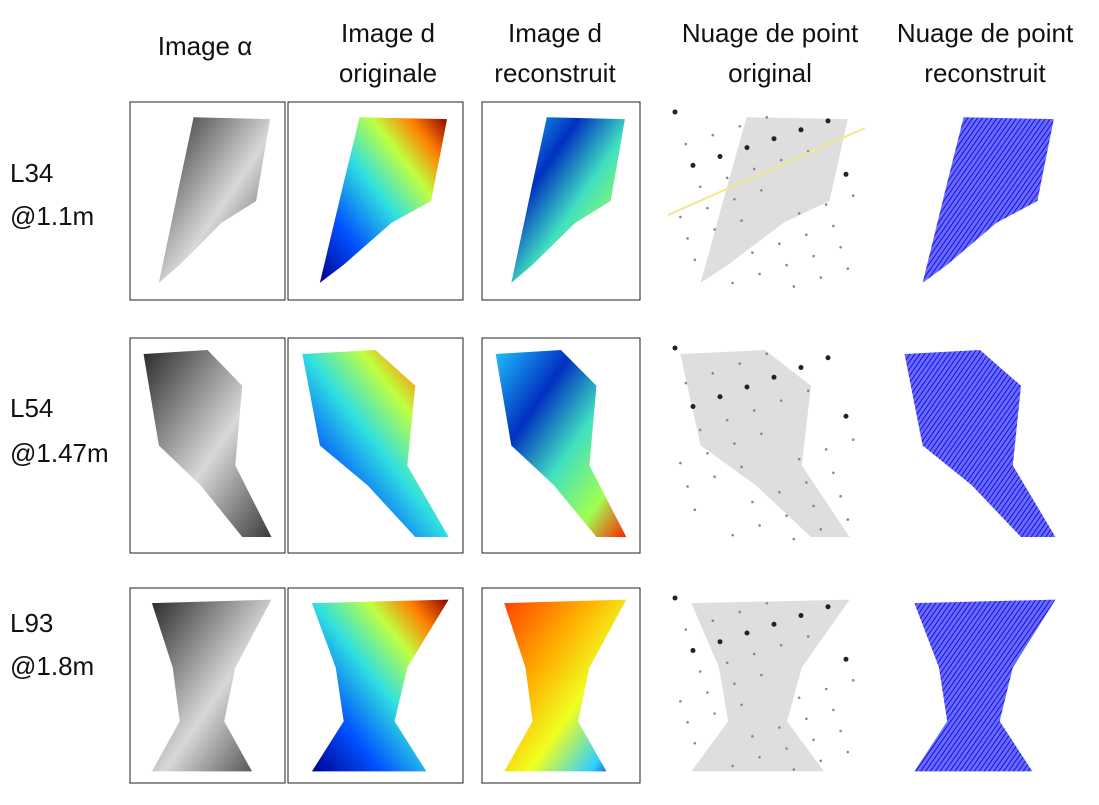 This screenshot has height=805, width=1099. I want to click on fit-line, so click(766, 171).